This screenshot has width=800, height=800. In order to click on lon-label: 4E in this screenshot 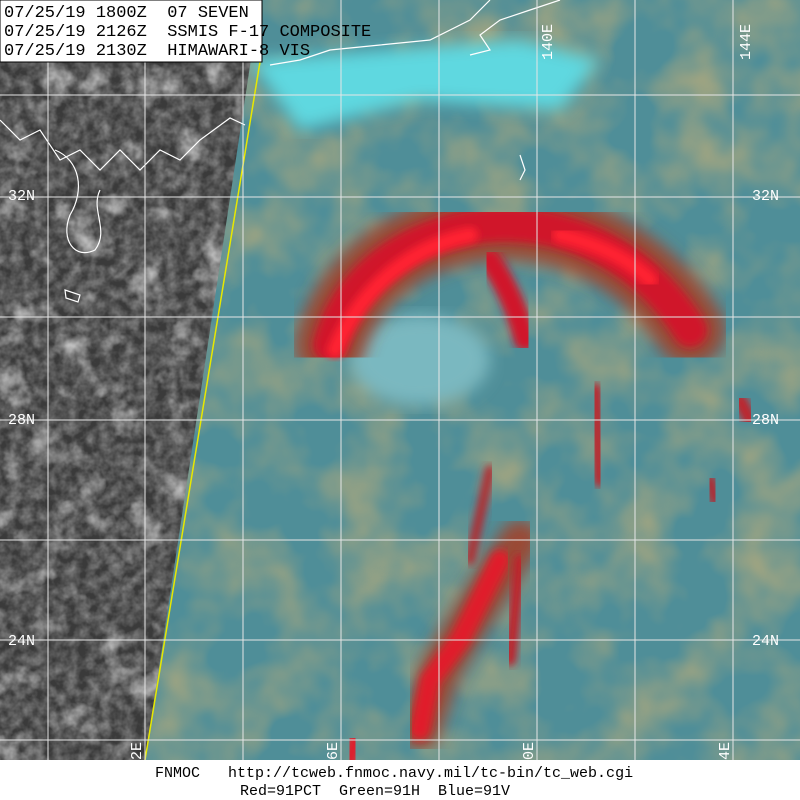, I will do `click(725, 751)`.